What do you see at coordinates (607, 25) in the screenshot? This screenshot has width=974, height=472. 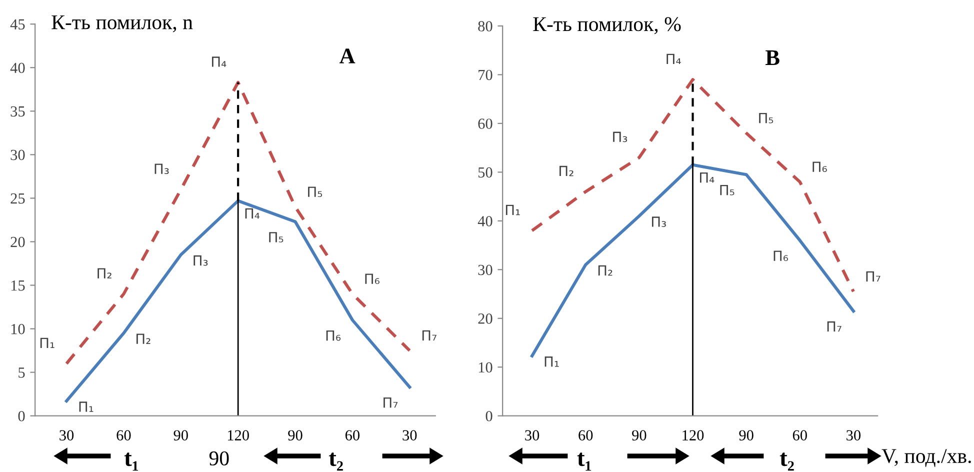 I see `y-axis-title: К-ть помилок, %` at bounding box center [607, 25].